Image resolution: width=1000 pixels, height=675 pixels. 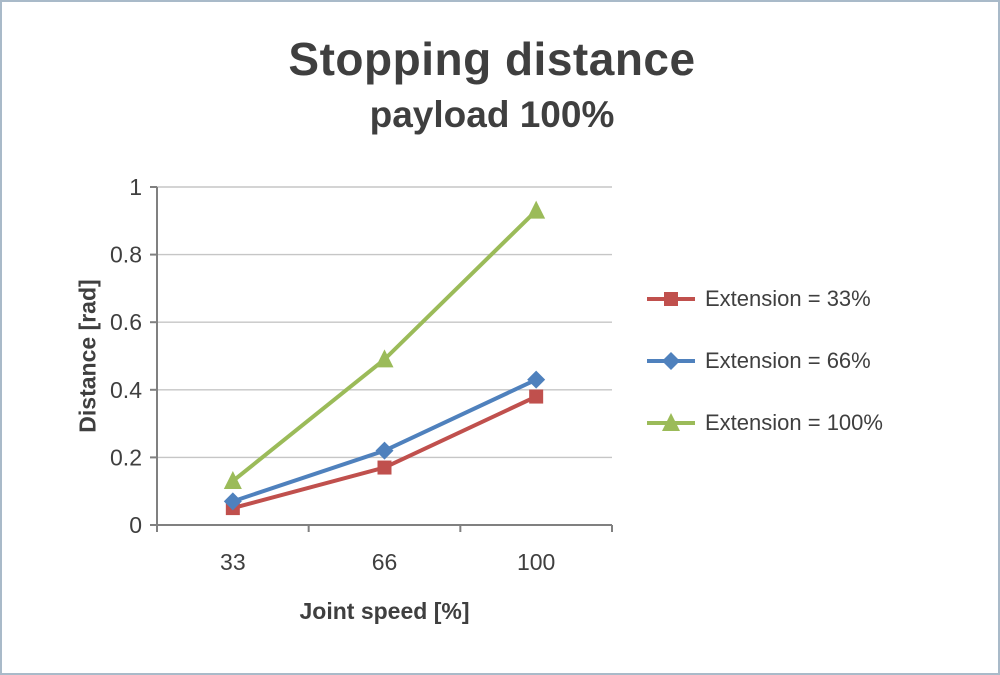 I want to click on svg-text: 66, so click(x=385, y=562).